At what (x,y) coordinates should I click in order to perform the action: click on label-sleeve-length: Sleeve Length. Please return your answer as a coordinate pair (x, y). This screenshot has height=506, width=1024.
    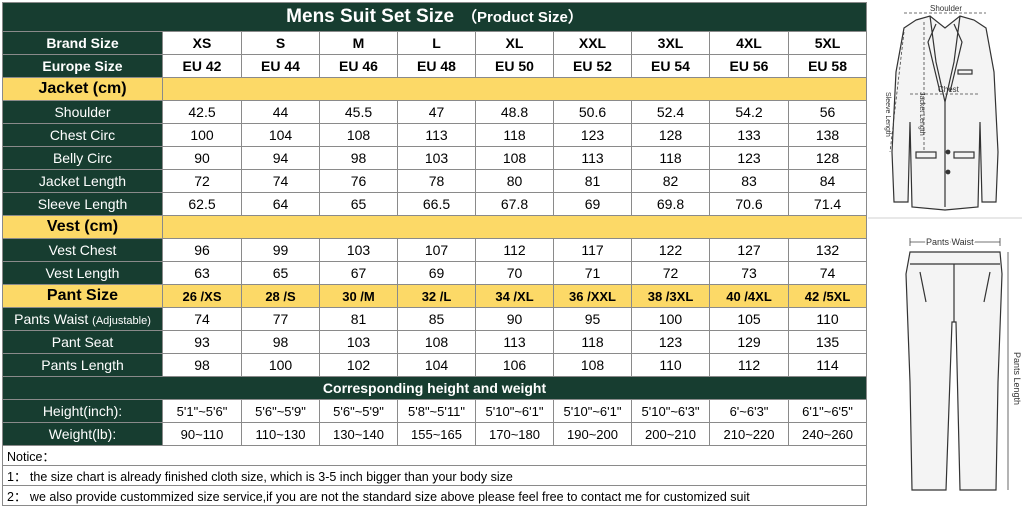
    Looking at the image, I should click on (887, 114).